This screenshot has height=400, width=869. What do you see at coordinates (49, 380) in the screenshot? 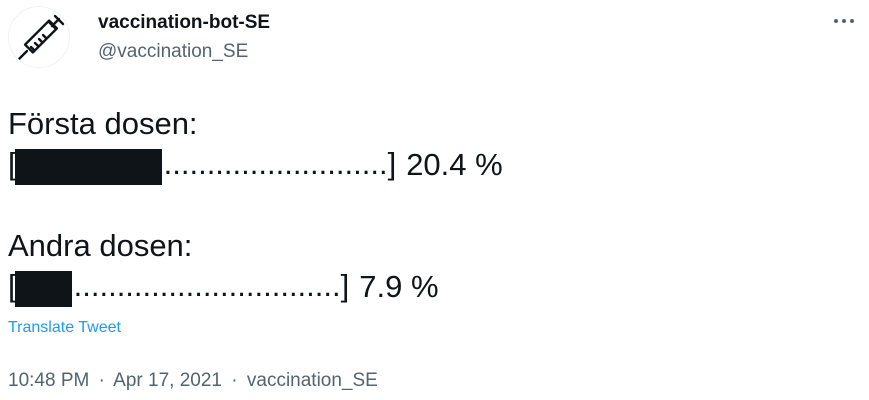
I see `tweet-timestamp-time: 10:48 PM` at bounding box center [49, 380].